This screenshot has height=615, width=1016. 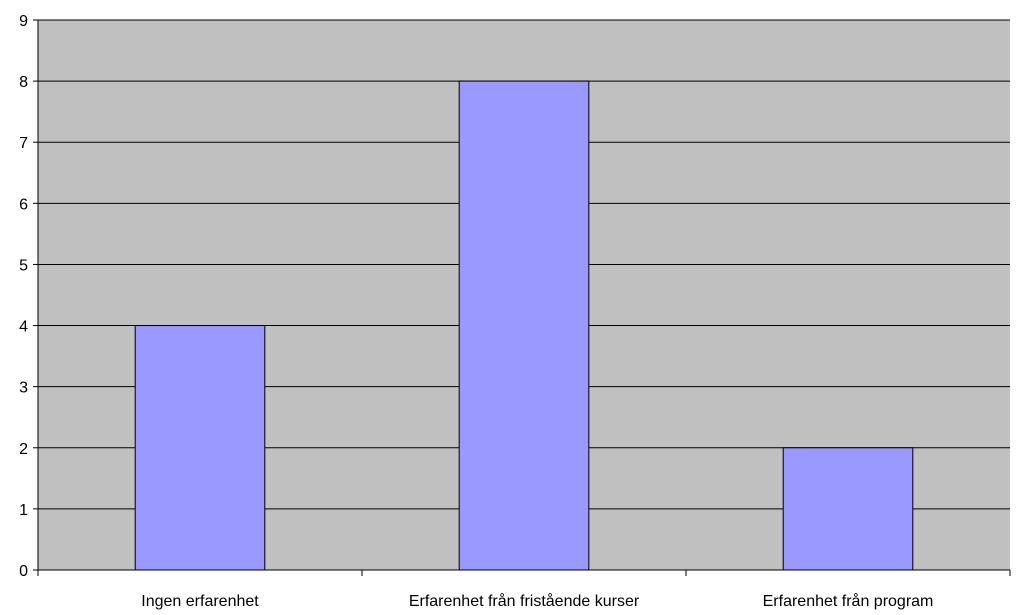 I want to click on y-tick-label: 1, so click(x=23, y=510).